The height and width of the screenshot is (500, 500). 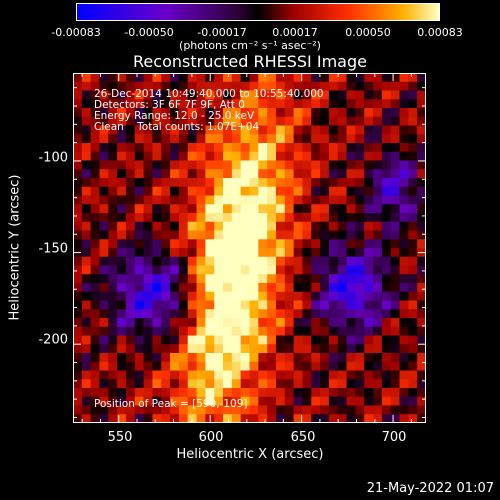 I want to click on date-stamp: 21-May-2022 01:07, so click(x=430, y=488).